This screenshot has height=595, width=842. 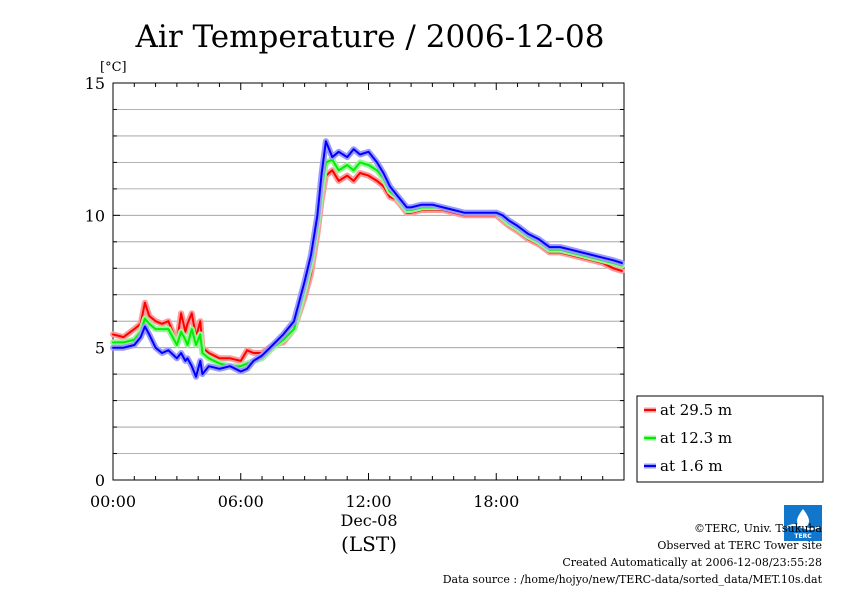 What do you see at coordinates (95, 83) in the screenshot?
I see `y-tick-label: 15` at bounding box center [95, 83].